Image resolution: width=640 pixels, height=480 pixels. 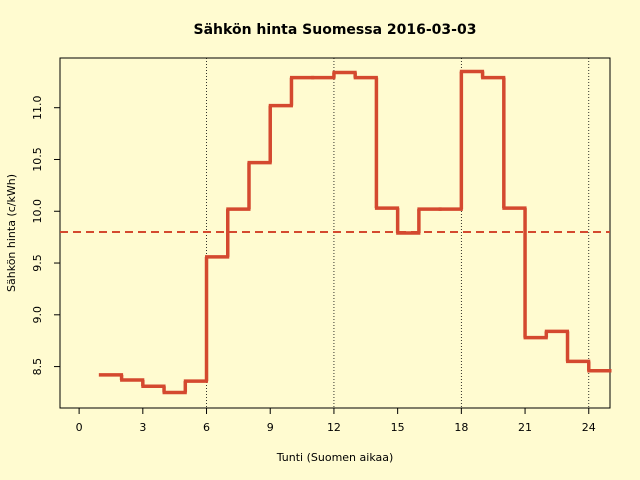 I want to click on y-tick-label: 9.5, so click(x=37, y=263).